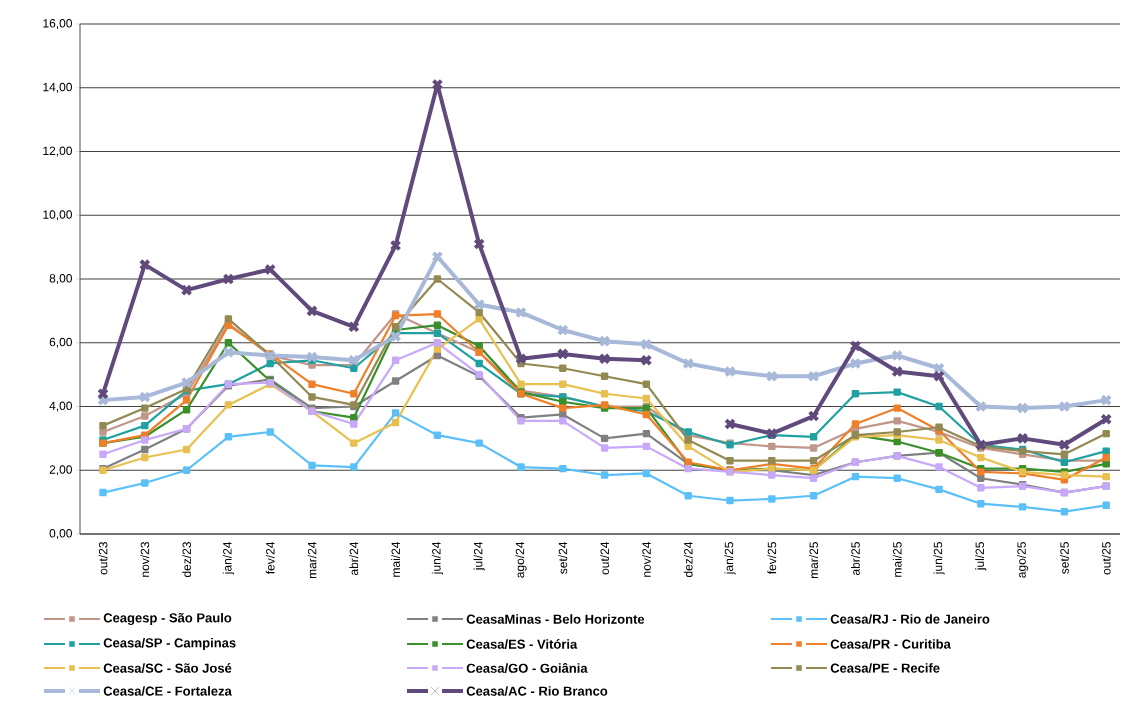 This screenshot has width=1132, height=702. What do you see at coordinates (437, 558) in the screenshot?
I see `x-tick-label: jun/24` at bounding box center [437, 558].